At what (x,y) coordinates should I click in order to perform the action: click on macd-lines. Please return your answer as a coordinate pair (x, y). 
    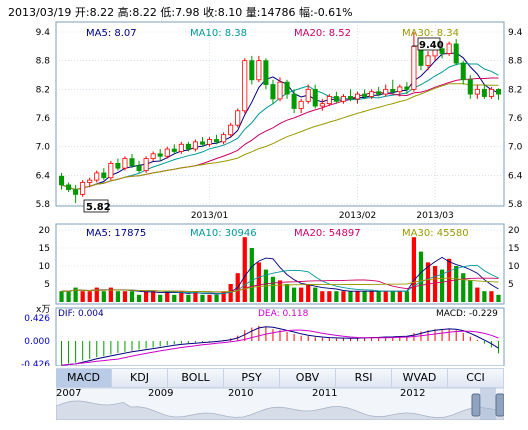
    Looking at the image, I should click on (280, 346).